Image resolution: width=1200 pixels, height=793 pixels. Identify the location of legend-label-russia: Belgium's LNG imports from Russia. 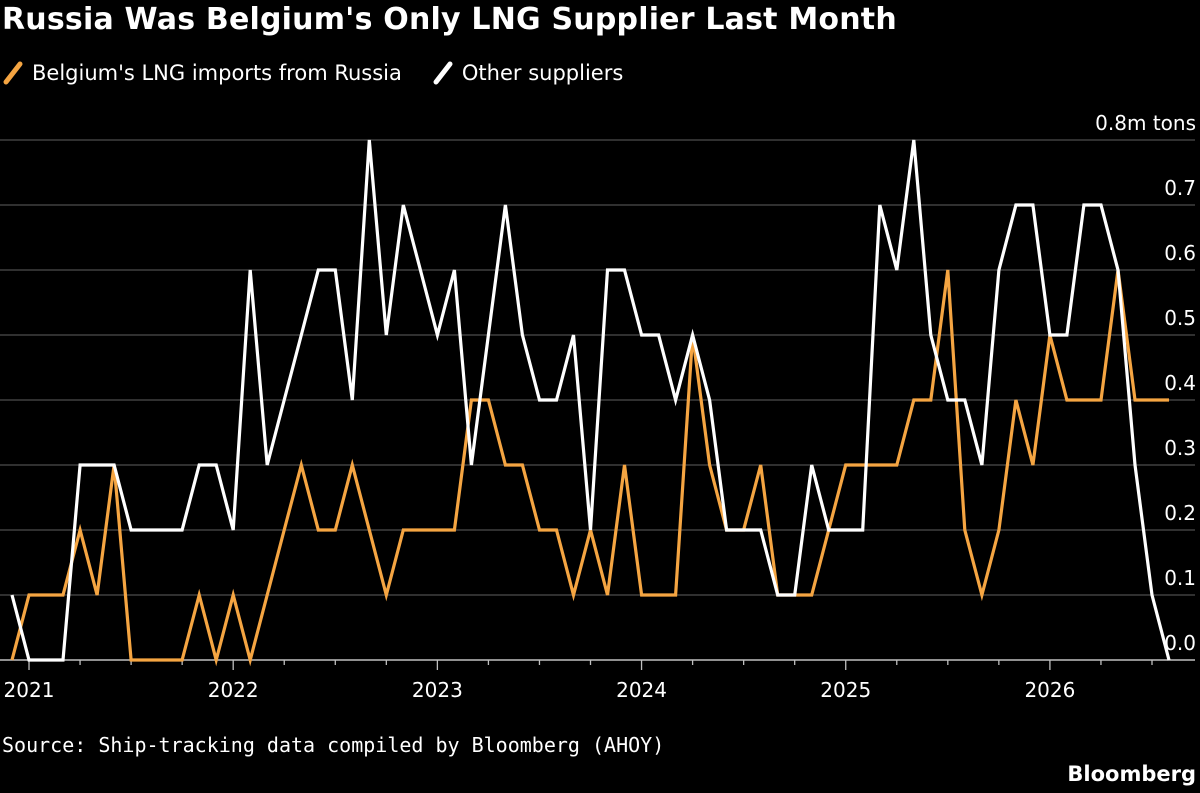
(217, 73).